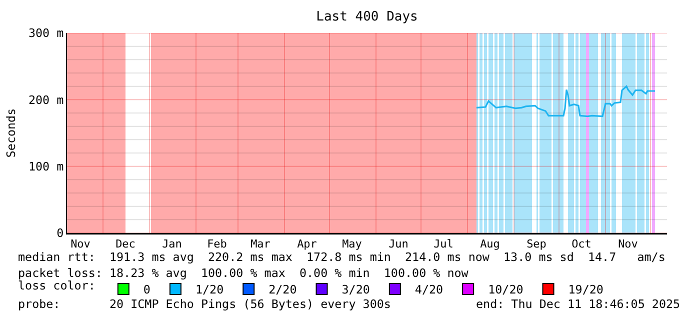 The height and width of the screenshot is (321, 697). What do you see at coordinates (204, 304) in the screenshot?
I see `text: probe: 20 ICMP Echo Pings (56 Bytes) every 300s` at bounding box center [204, 304].